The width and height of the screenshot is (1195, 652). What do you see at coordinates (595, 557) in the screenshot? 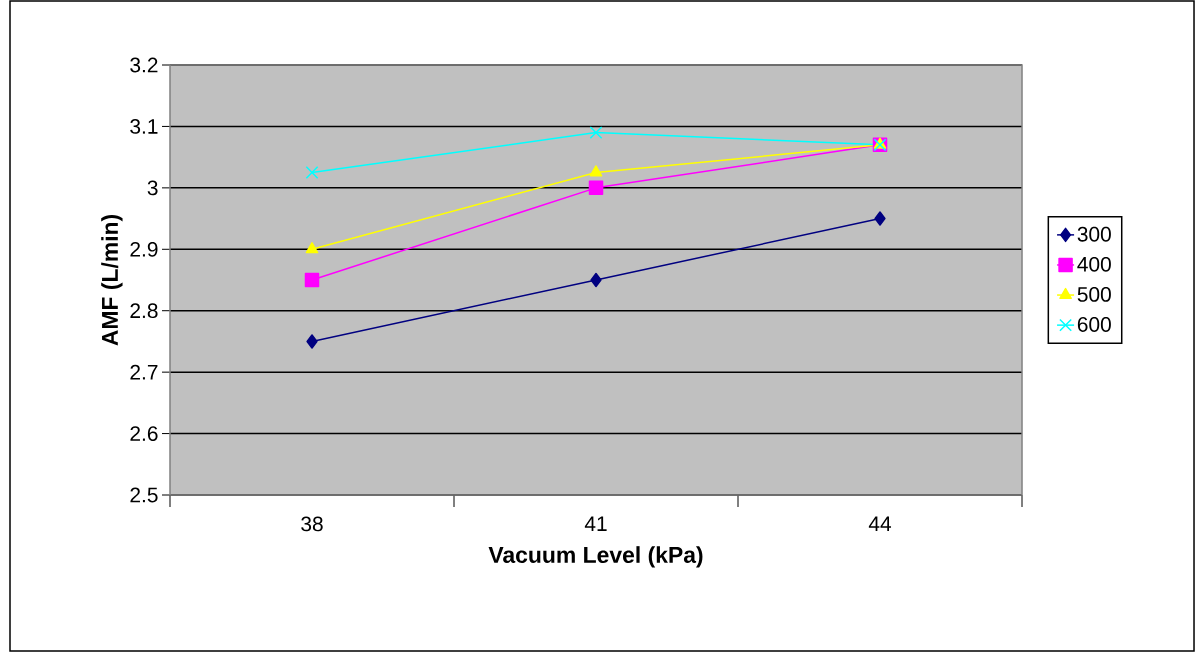
I see `x-axis-title: Vacuum Level (kPa)` at bounding box center [595, 557].